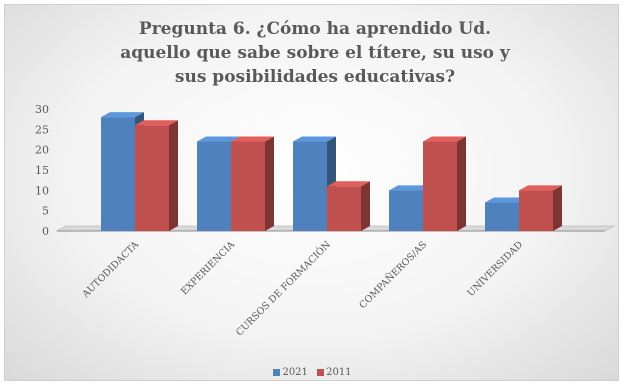 The width and height of the screenshot is (623, 385). I want to click on bar-2021-2-top, so click(314, 139).